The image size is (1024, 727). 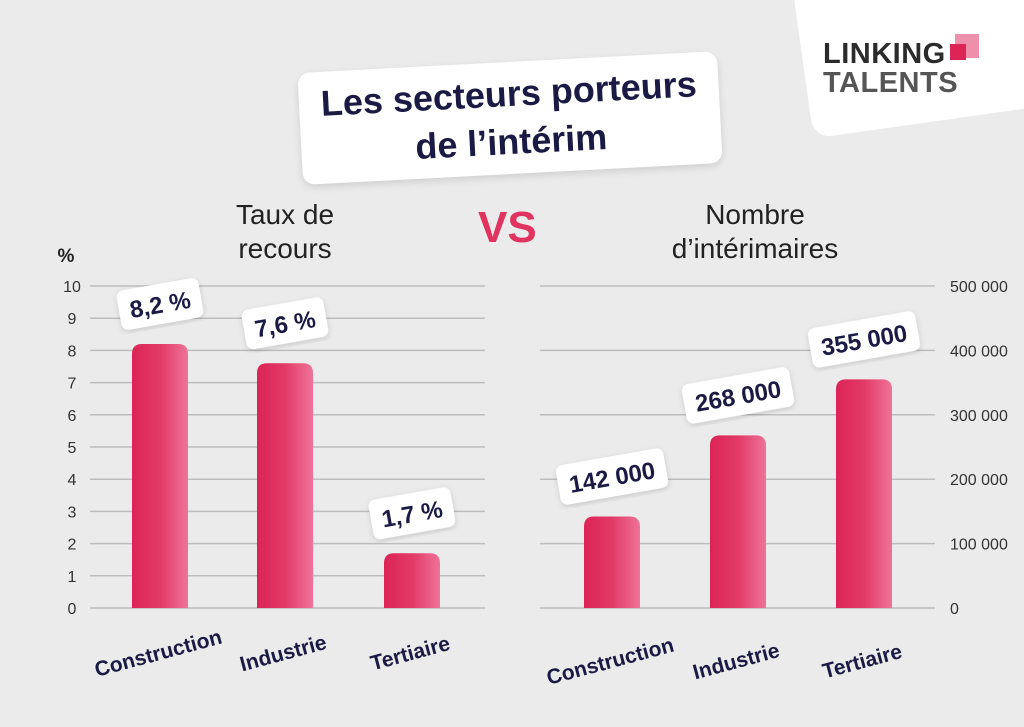 What do you see at coordinates (755, 214) in the screenshot?
I see `right-title-line1: Nombre` at bounding box center [755, 214].